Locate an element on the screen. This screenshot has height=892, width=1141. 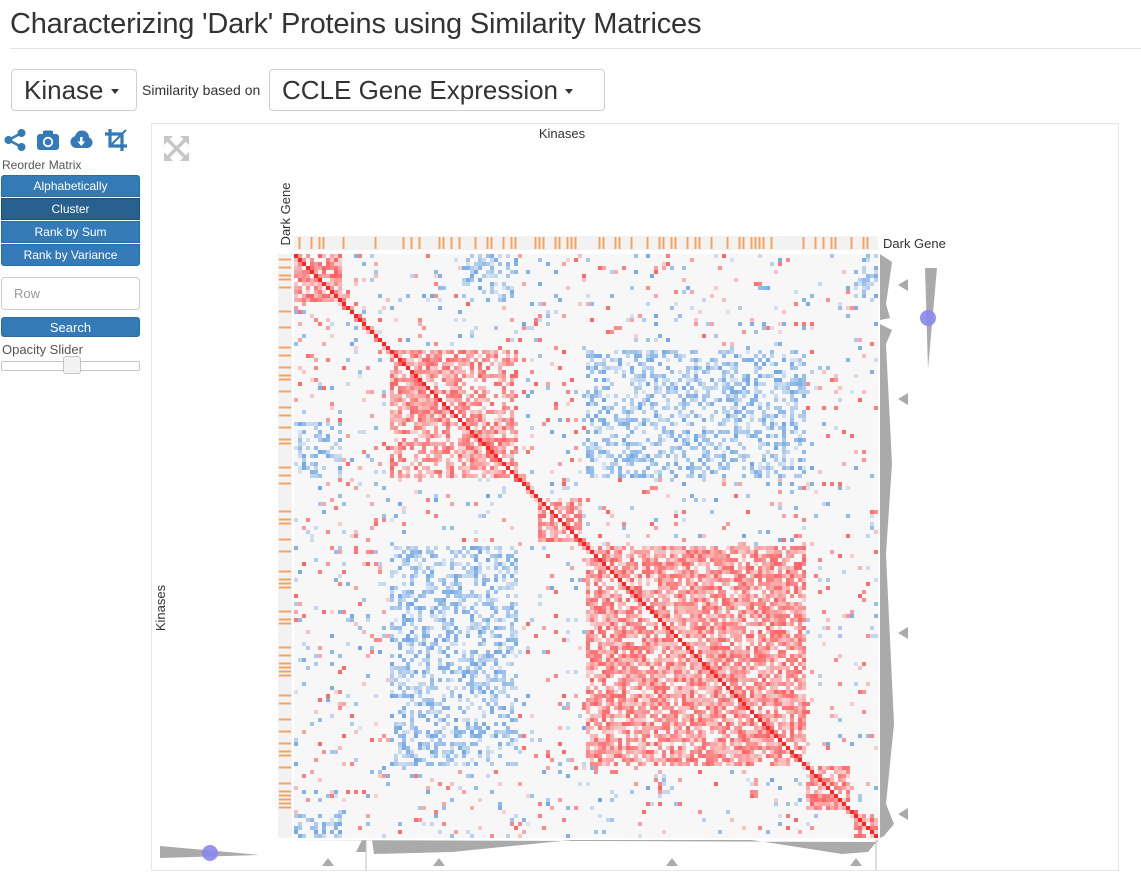
opacity-slider is located at coordinates (70, 365).